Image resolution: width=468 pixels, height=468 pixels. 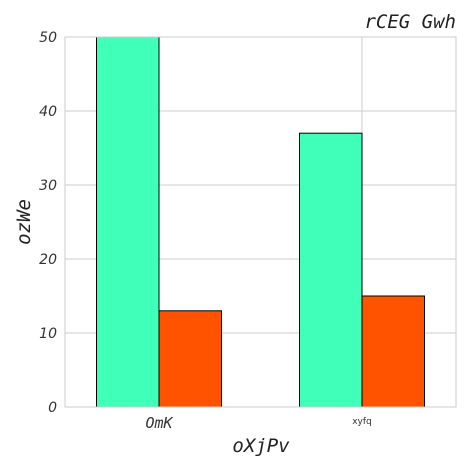 I want to click on x-axis-label: oXjPv, so click(x=261, y=446).